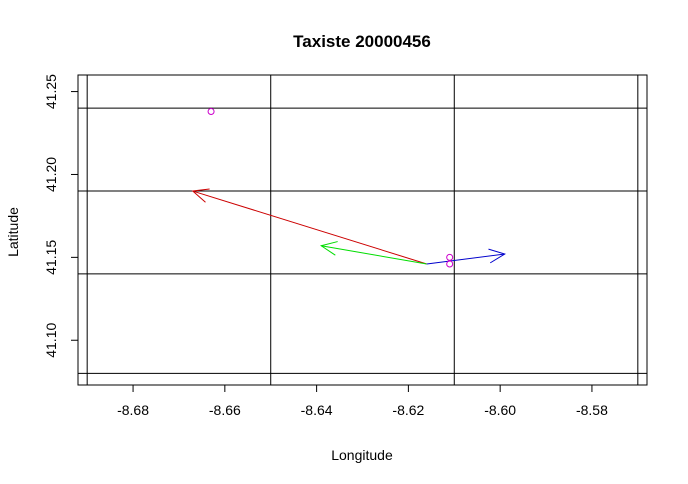  What do you see at coordinates (362, 41) in the screenshot?
I see `chart-title: Taxiste 20000456` at bounding box center [362, 41].